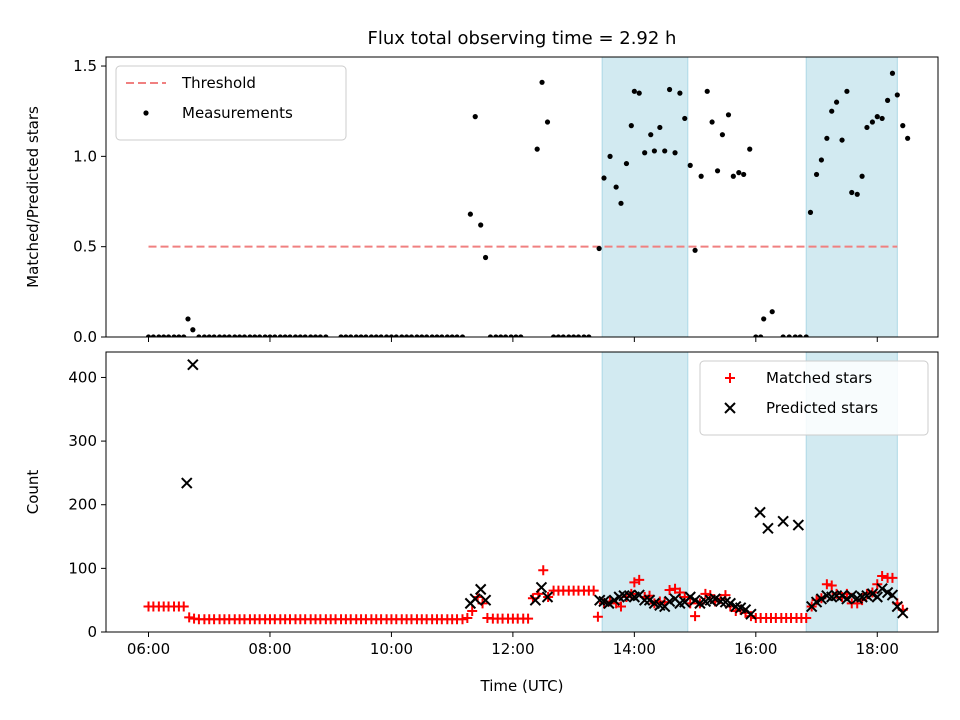 Image resolution: width=960 pixels, height=720 pixels. Describe the element at coordinates (85, 247) in the screenshot. I see `y-tick-label: 0.5` at that location.